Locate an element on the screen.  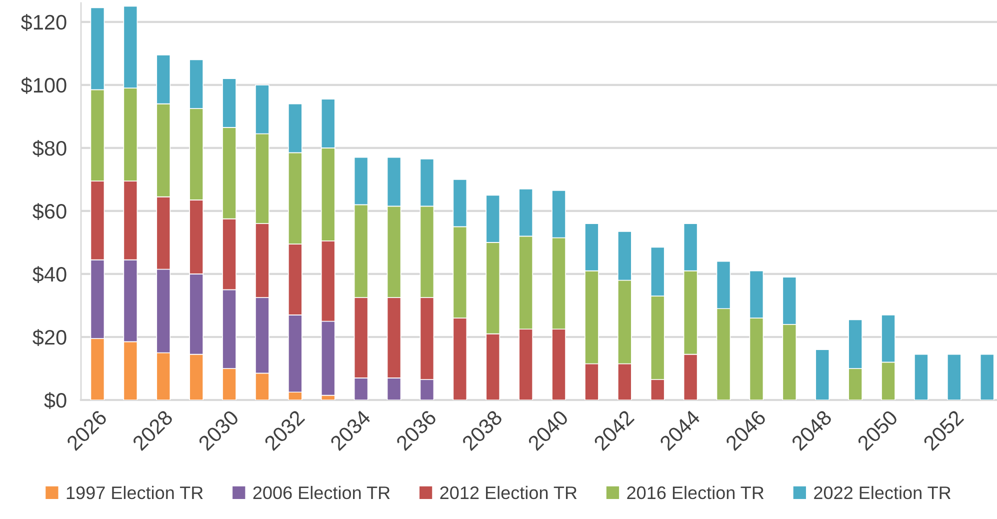
y-tick-label: $100 is located at coordinates (43, 85).